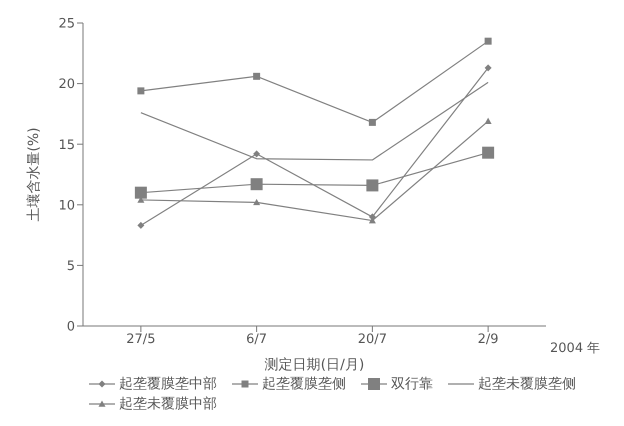 The image size is (624, 426). Describe the element at coordinates (488, 340) in the screenshot. I see `x-tick-label: 2/9` at that location.